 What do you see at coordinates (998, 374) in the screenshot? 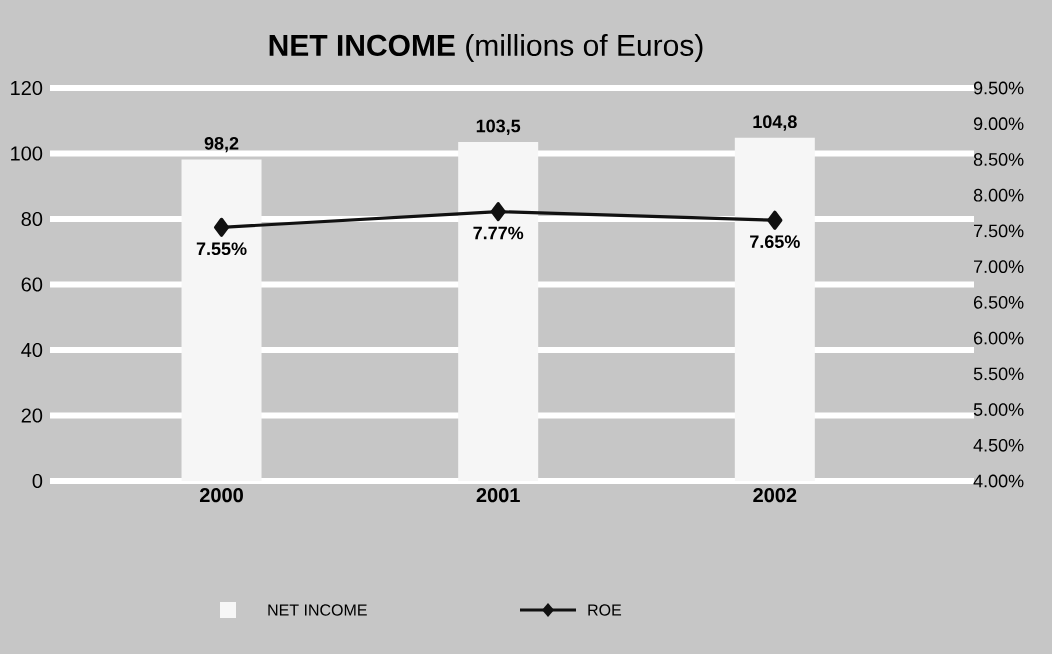
I see `y2-tick-label: 5.50%` at bounding box center [998, 374].